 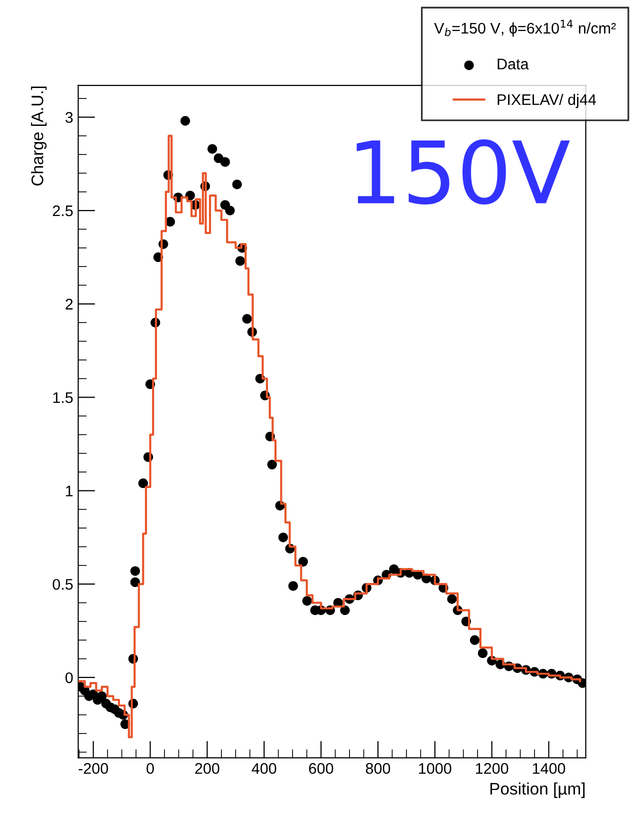 What do you see at coordinates (492, 768) in the screenshot?
I see `x-tick-label: 1200` at bounding box center [492, 768].